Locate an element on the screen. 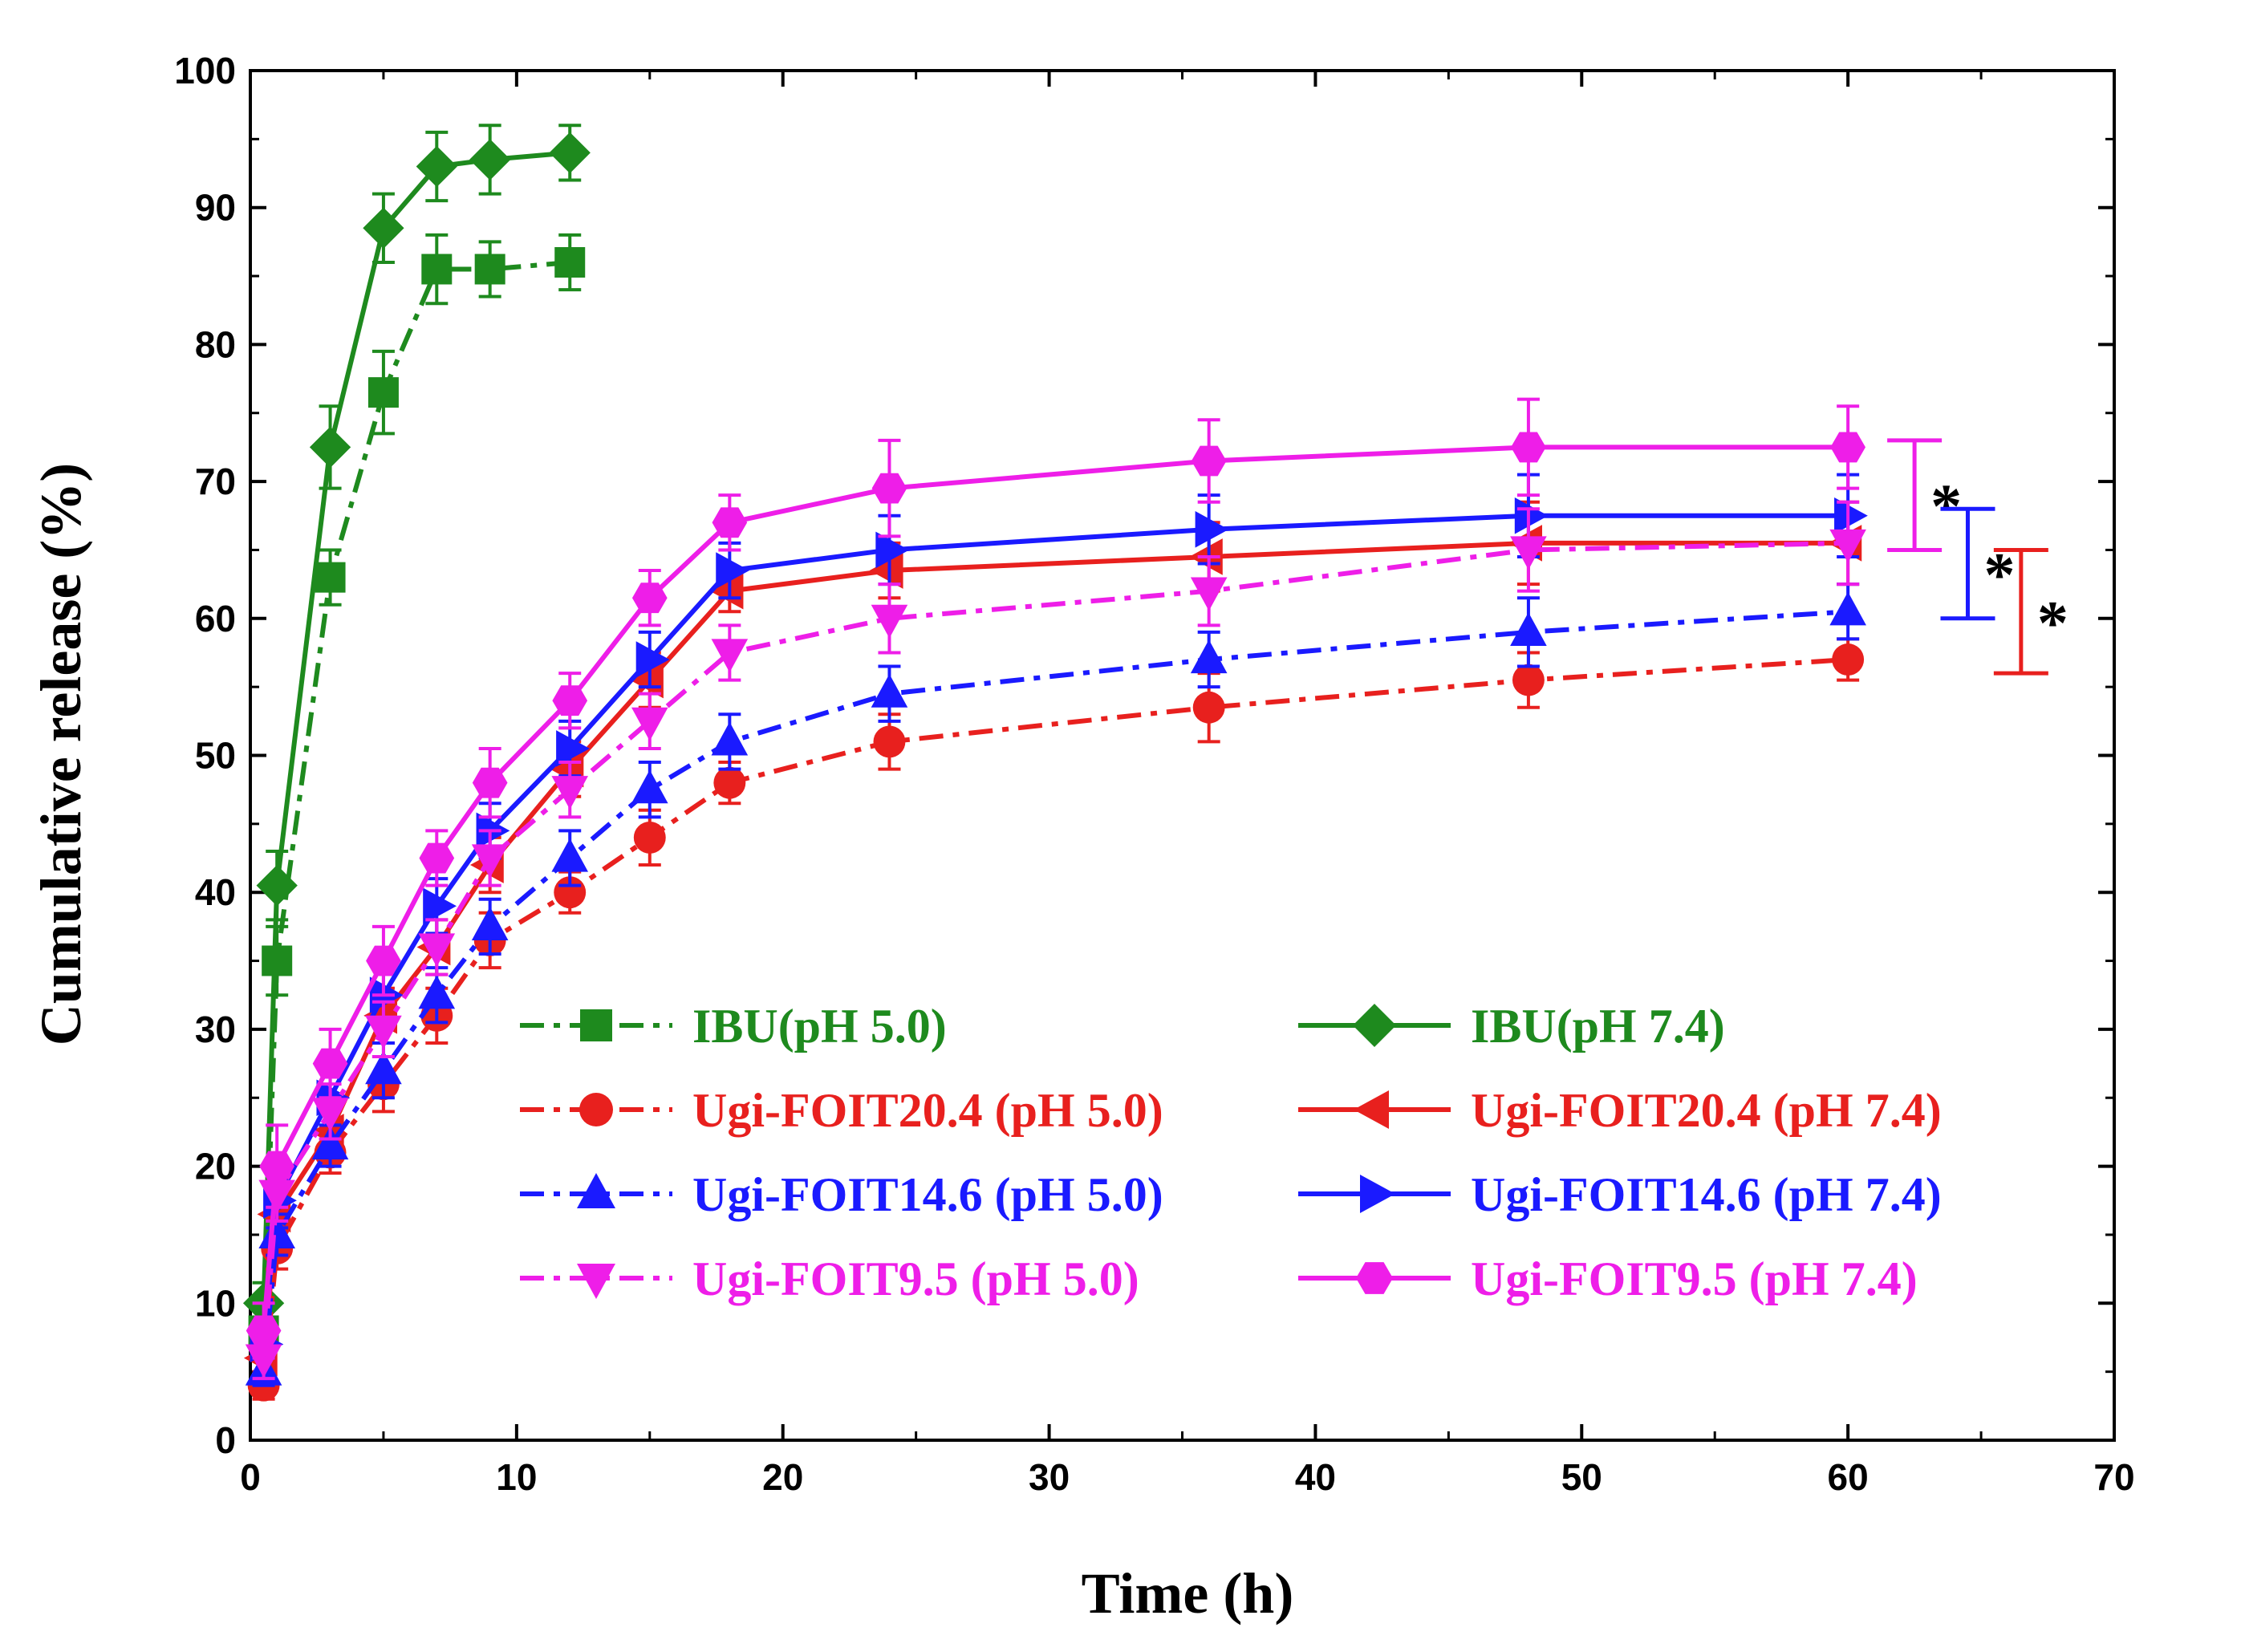 The width and height of the screenshot is (2241, 1652). legend-label: Ugi-FOIT9.5 (pH 5.0) is located at coordinates (915, 1278).